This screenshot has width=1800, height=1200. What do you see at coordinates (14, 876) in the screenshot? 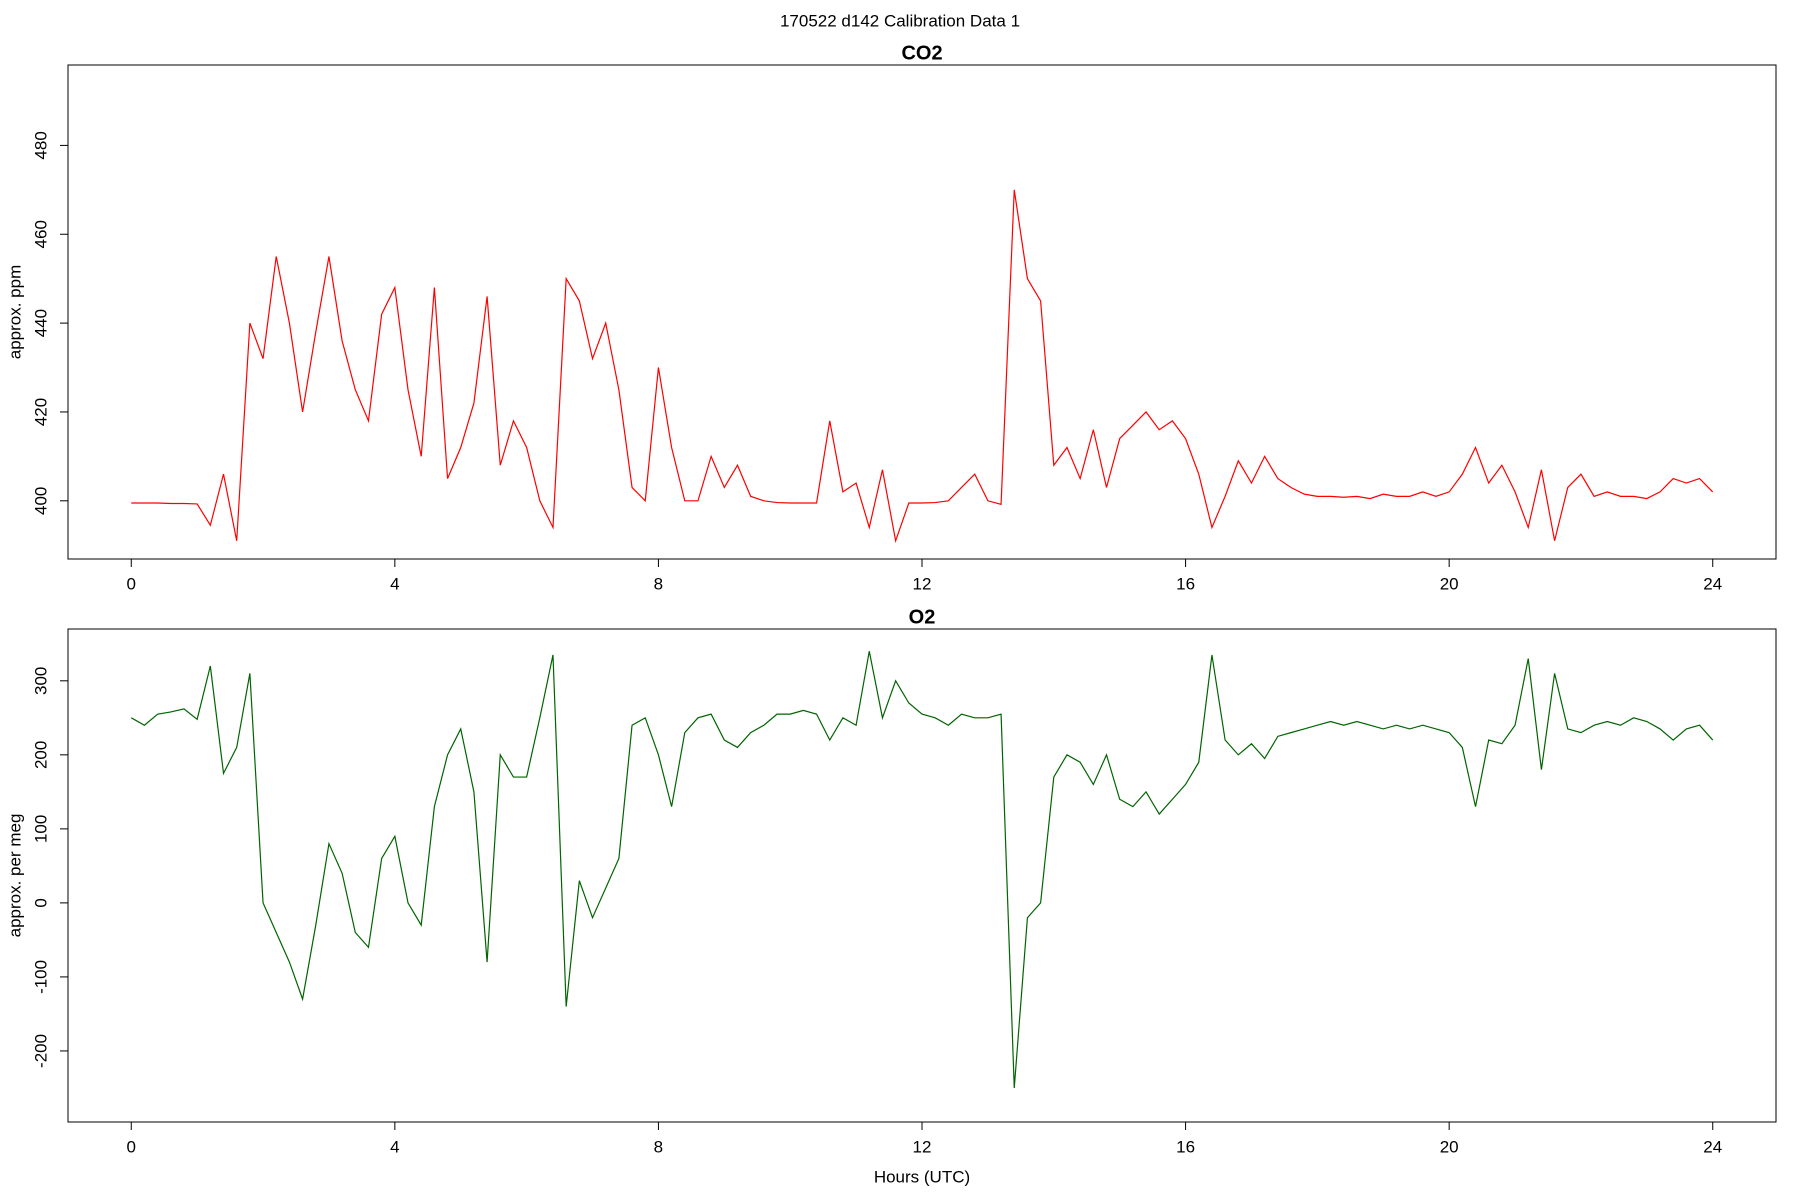
I see `y-axis-label: approx. per meg` at bounding box center [14, 876].